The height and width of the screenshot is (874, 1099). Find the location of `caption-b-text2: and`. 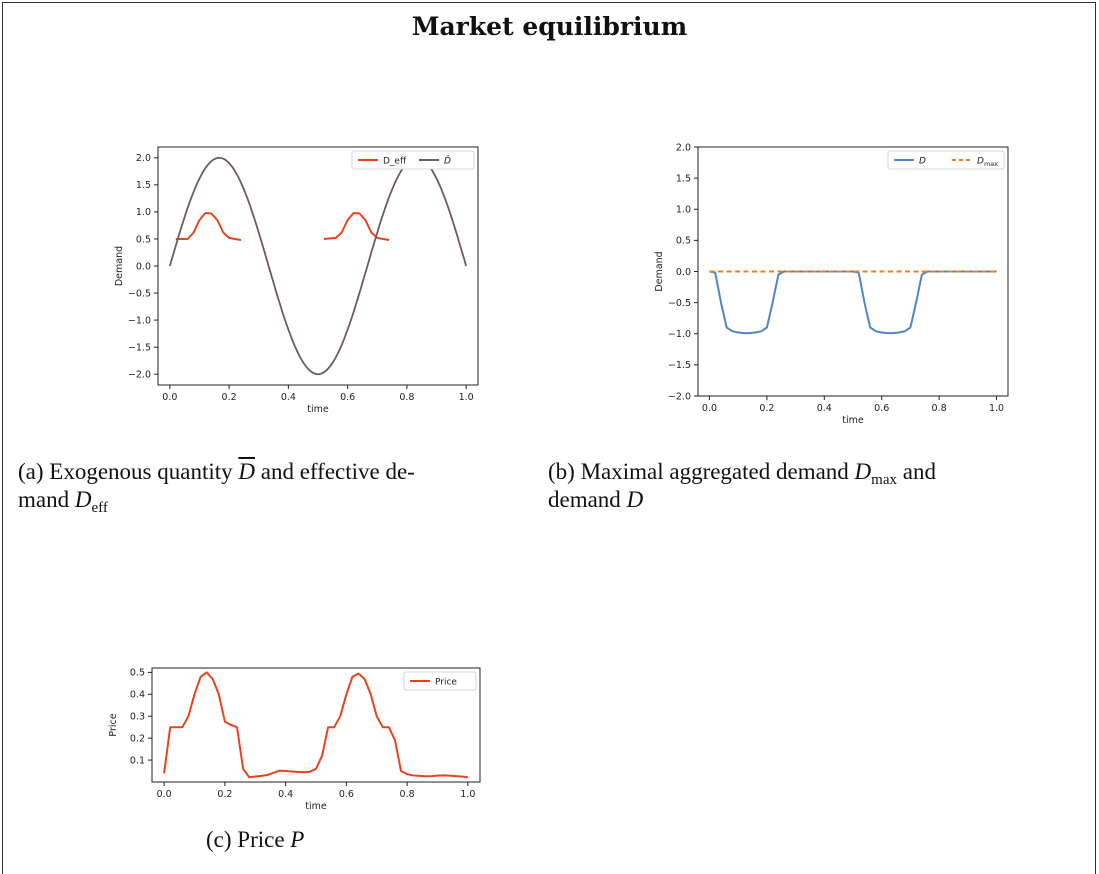

caption-b-text2: and is located at coordinates (916, 471).